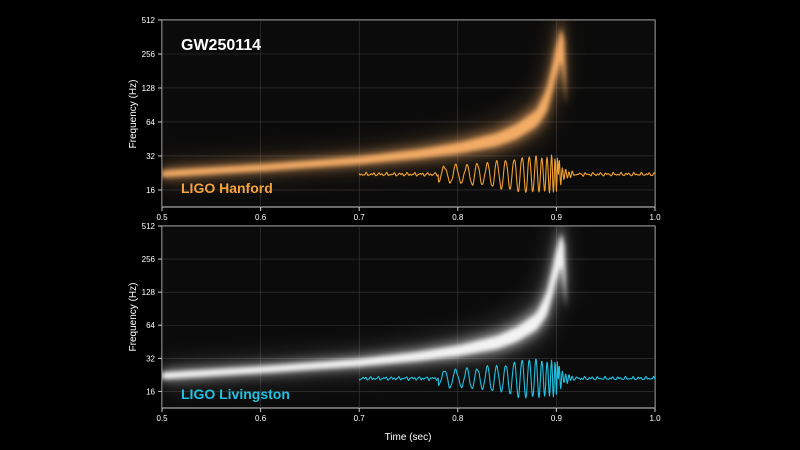 This screenshot has width=800, height=450. I want to click on hanford-strain-line, so click(506, 174).